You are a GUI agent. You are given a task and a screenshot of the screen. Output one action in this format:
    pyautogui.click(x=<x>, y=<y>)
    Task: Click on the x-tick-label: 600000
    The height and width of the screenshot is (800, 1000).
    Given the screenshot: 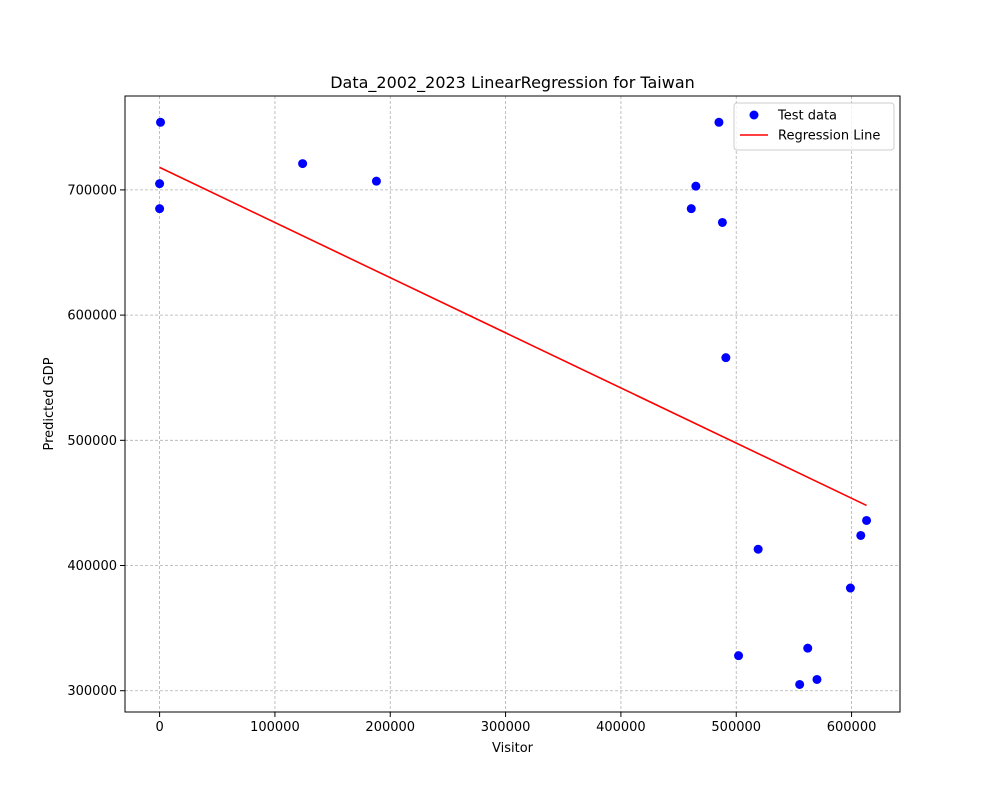 What is the action you would take?
    pyautogui.click(x=852, y=727)
    